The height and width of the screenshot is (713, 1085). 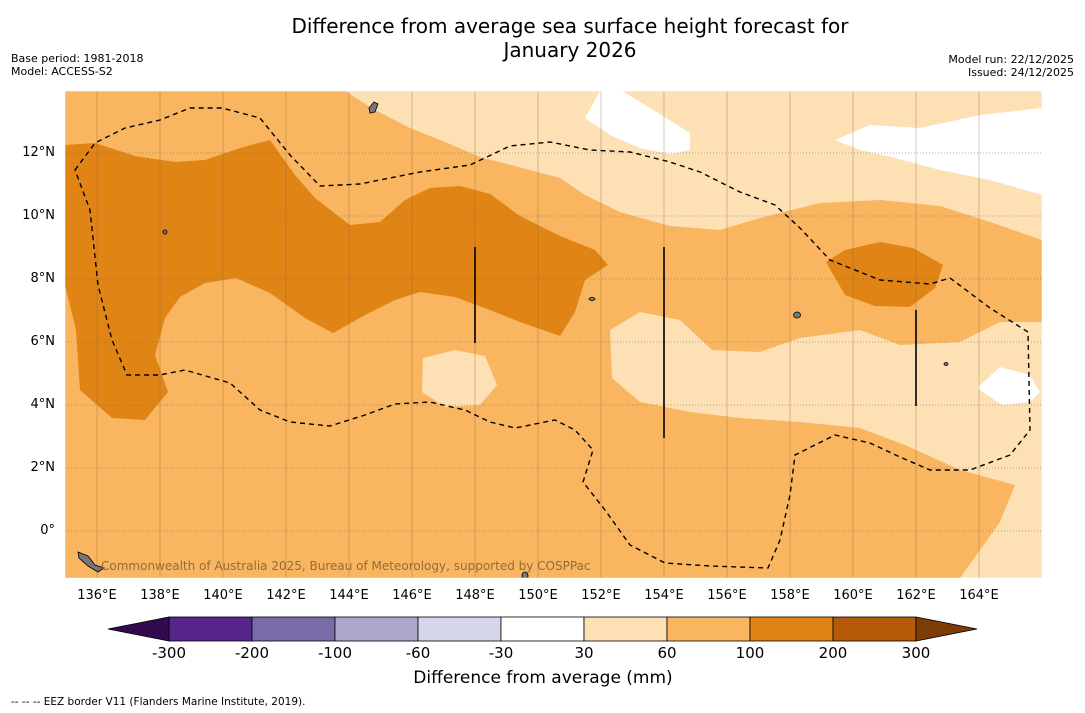 I want to click on base-period-text: Base period: 1981-2018, so click(x=77, y=58).